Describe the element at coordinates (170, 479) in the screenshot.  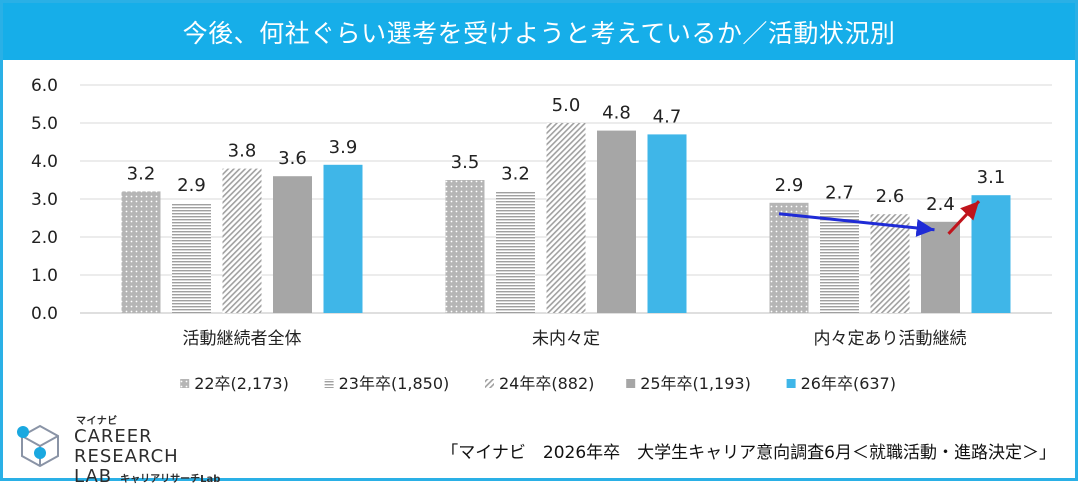
I see `logo-sub: キャリアリサーチLab` at that location.